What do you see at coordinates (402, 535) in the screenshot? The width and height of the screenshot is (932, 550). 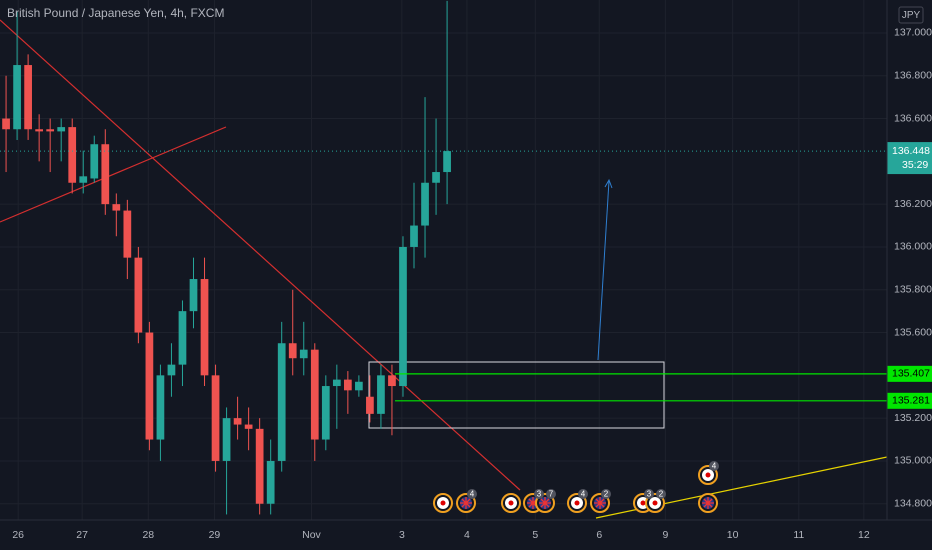 I see `x-tick-label: 3` at bounding box center [402, 535].